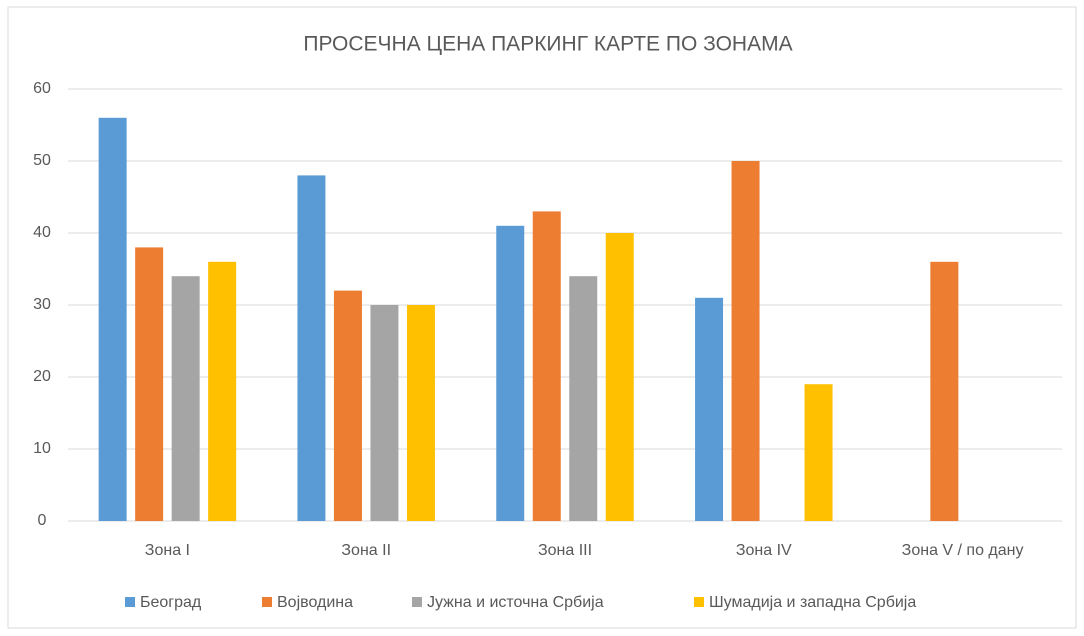  I want to click on chart-title: ПРОСЕЧНА ЦЕНА ПАРКИНГ КАРТЕ ПО ЗОНАМА, so click(547, 44).